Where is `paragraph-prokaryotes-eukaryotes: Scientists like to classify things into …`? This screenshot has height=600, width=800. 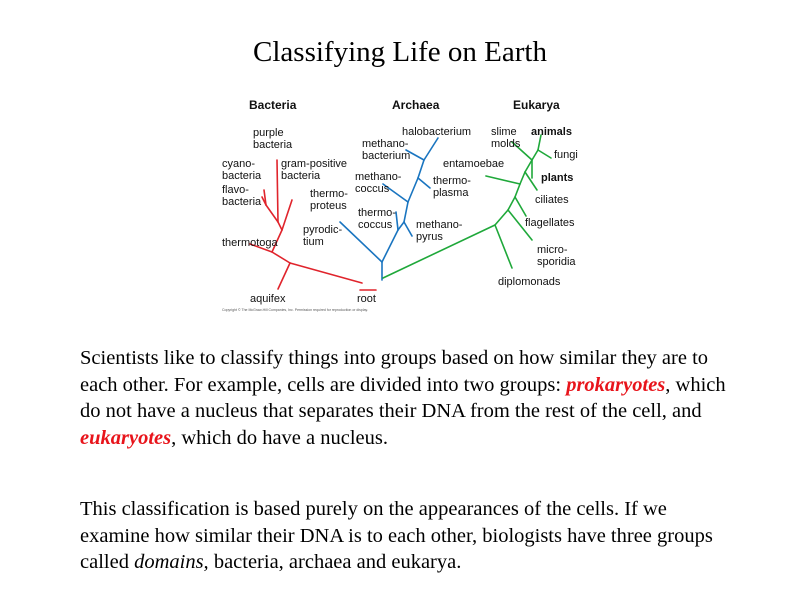
paragraph-prokaryotes-eukaryotes: Scientists like to classify things into … is located at coordinates (410, 398).